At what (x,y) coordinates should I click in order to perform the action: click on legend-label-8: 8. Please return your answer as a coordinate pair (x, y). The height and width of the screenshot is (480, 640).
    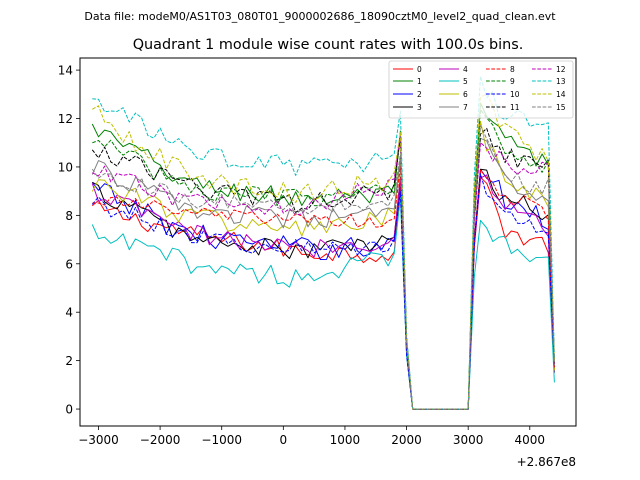
    Looking at the image, I should click on (512, 69).